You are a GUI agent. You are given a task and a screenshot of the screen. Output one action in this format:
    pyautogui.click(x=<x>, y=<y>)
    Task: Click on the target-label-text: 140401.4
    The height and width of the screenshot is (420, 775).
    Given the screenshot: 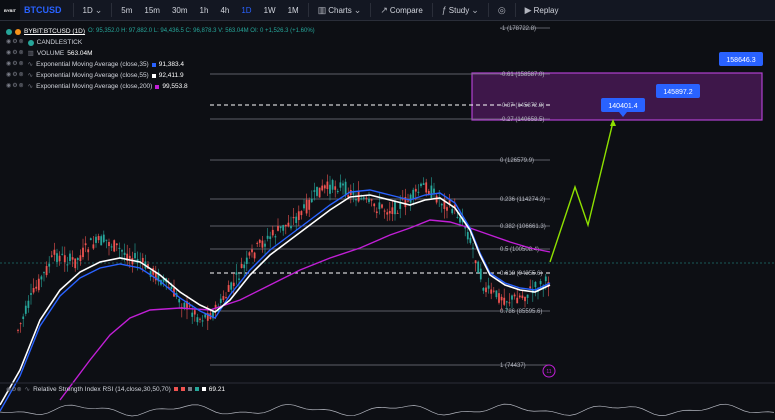 What is the action you would take?
    pyautogui.click(x=622, y=106)
    